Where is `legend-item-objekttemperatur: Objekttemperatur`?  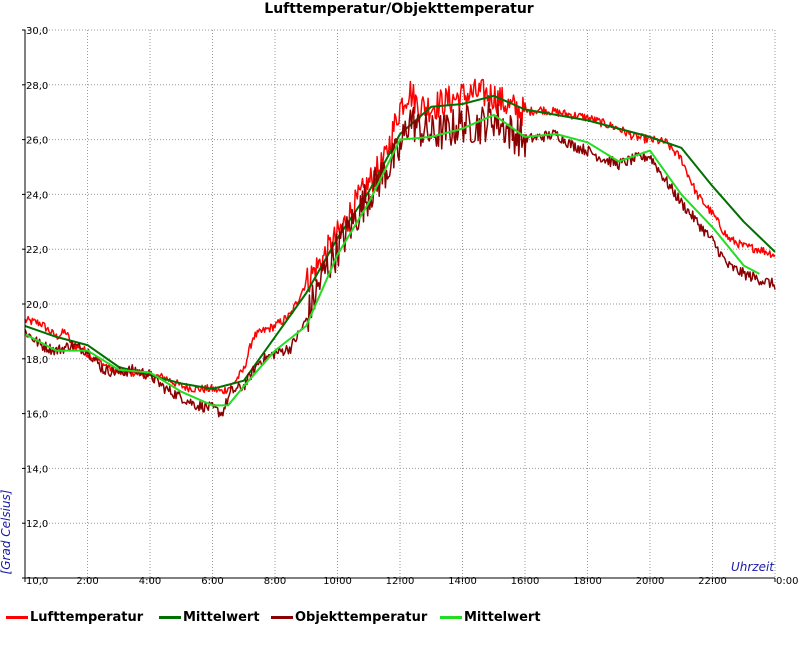
legend-item-objekttemperatur: Objekttemperatur is located at coordinates (349, 617).